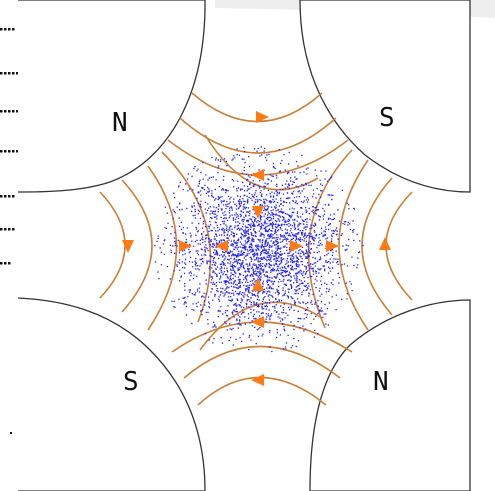 The image size is (495, 491). I want to click on dotted-edge-decoration, so click(9, 231).